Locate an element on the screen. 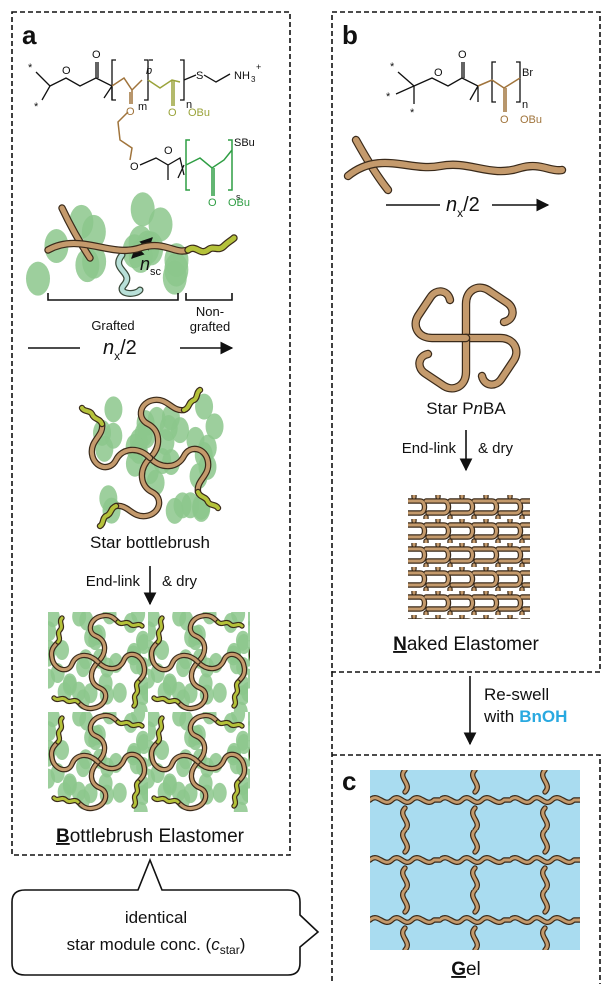 The width and height of the screenshot is (607, 985). solvent: BnOH is located at coordinates (543, 716).